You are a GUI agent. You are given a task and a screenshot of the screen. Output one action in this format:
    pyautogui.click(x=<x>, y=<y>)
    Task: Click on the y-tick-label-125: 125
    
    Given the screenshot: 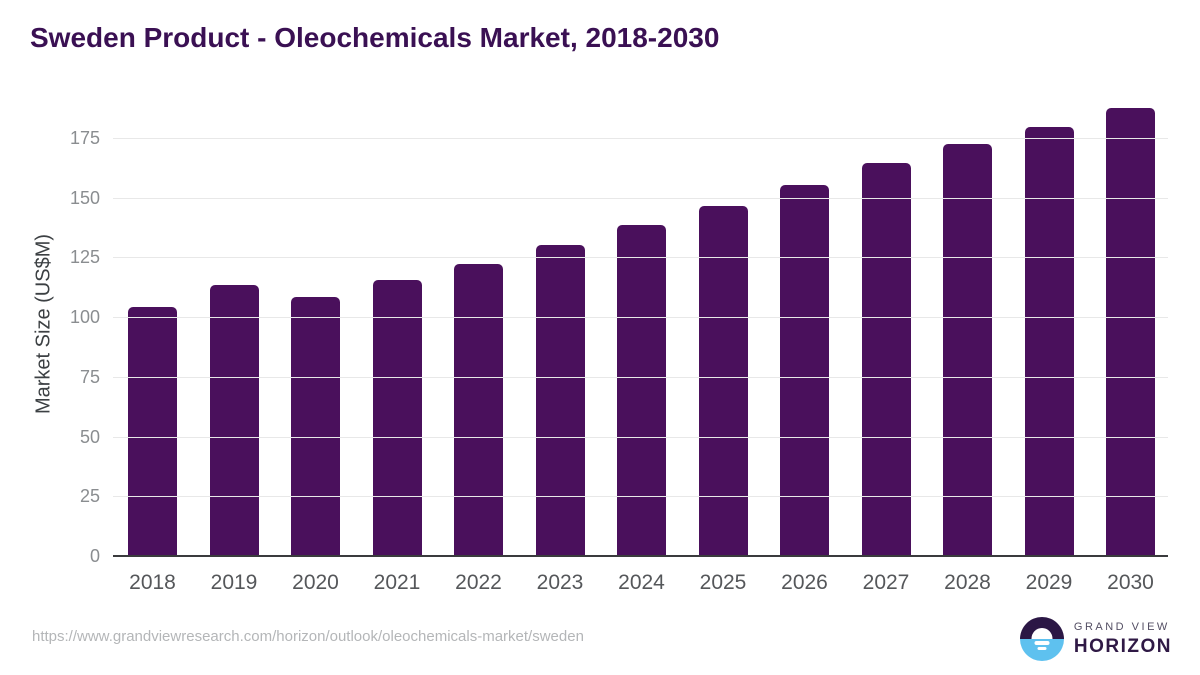 What is the action you would take?
    pyautogui.click(x=84, y=257)
    